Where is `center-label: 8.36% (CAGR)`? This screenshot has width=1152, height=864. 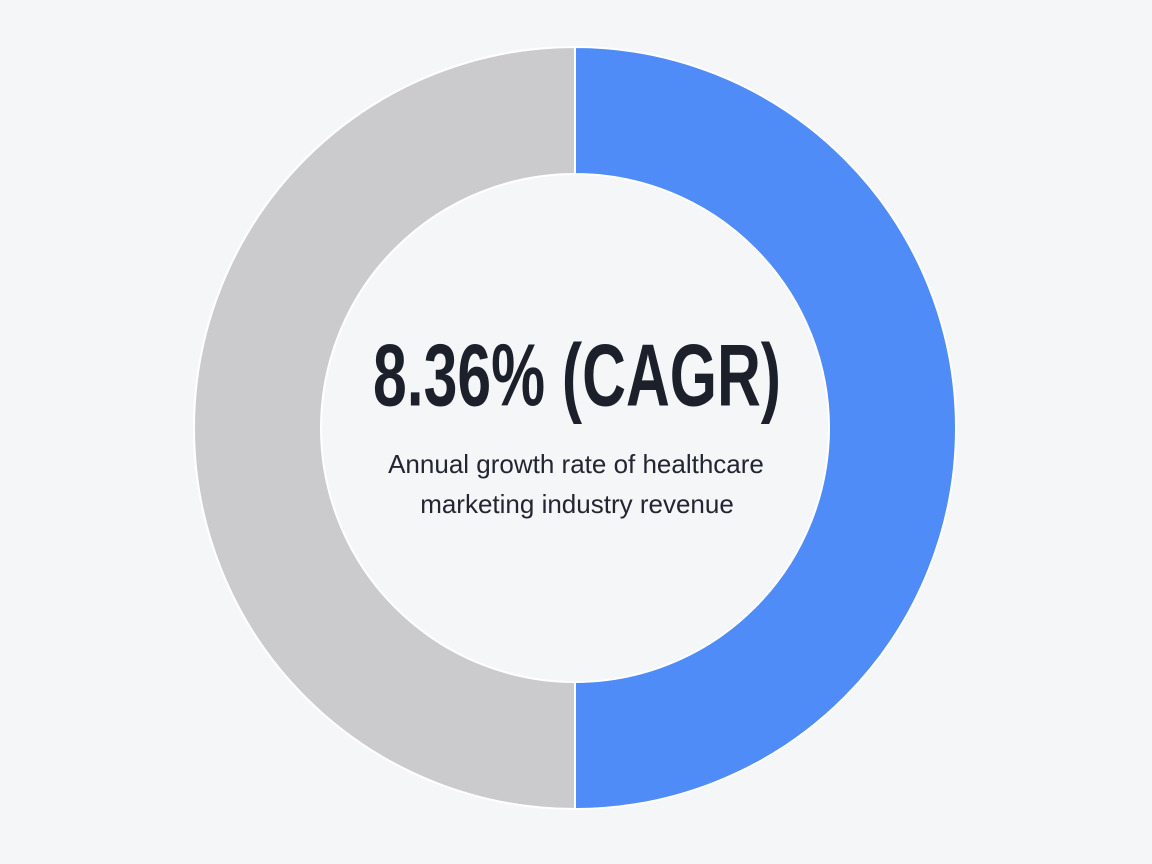 center-label: 8.36% (CAGR) is located at coordinates (577, 374).